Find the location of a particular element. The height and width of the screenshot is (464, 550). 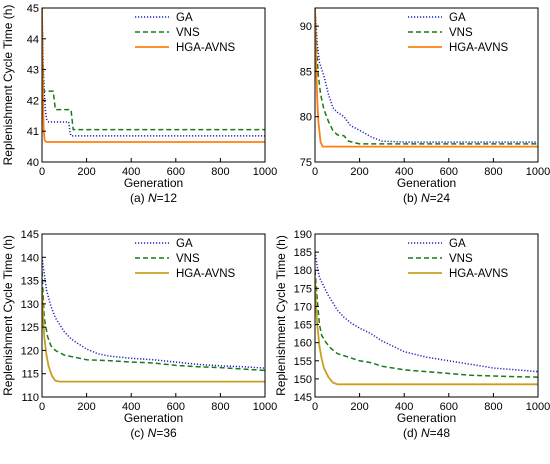

panel-caption: (d) N=48 is located at coordinates (426, 433).